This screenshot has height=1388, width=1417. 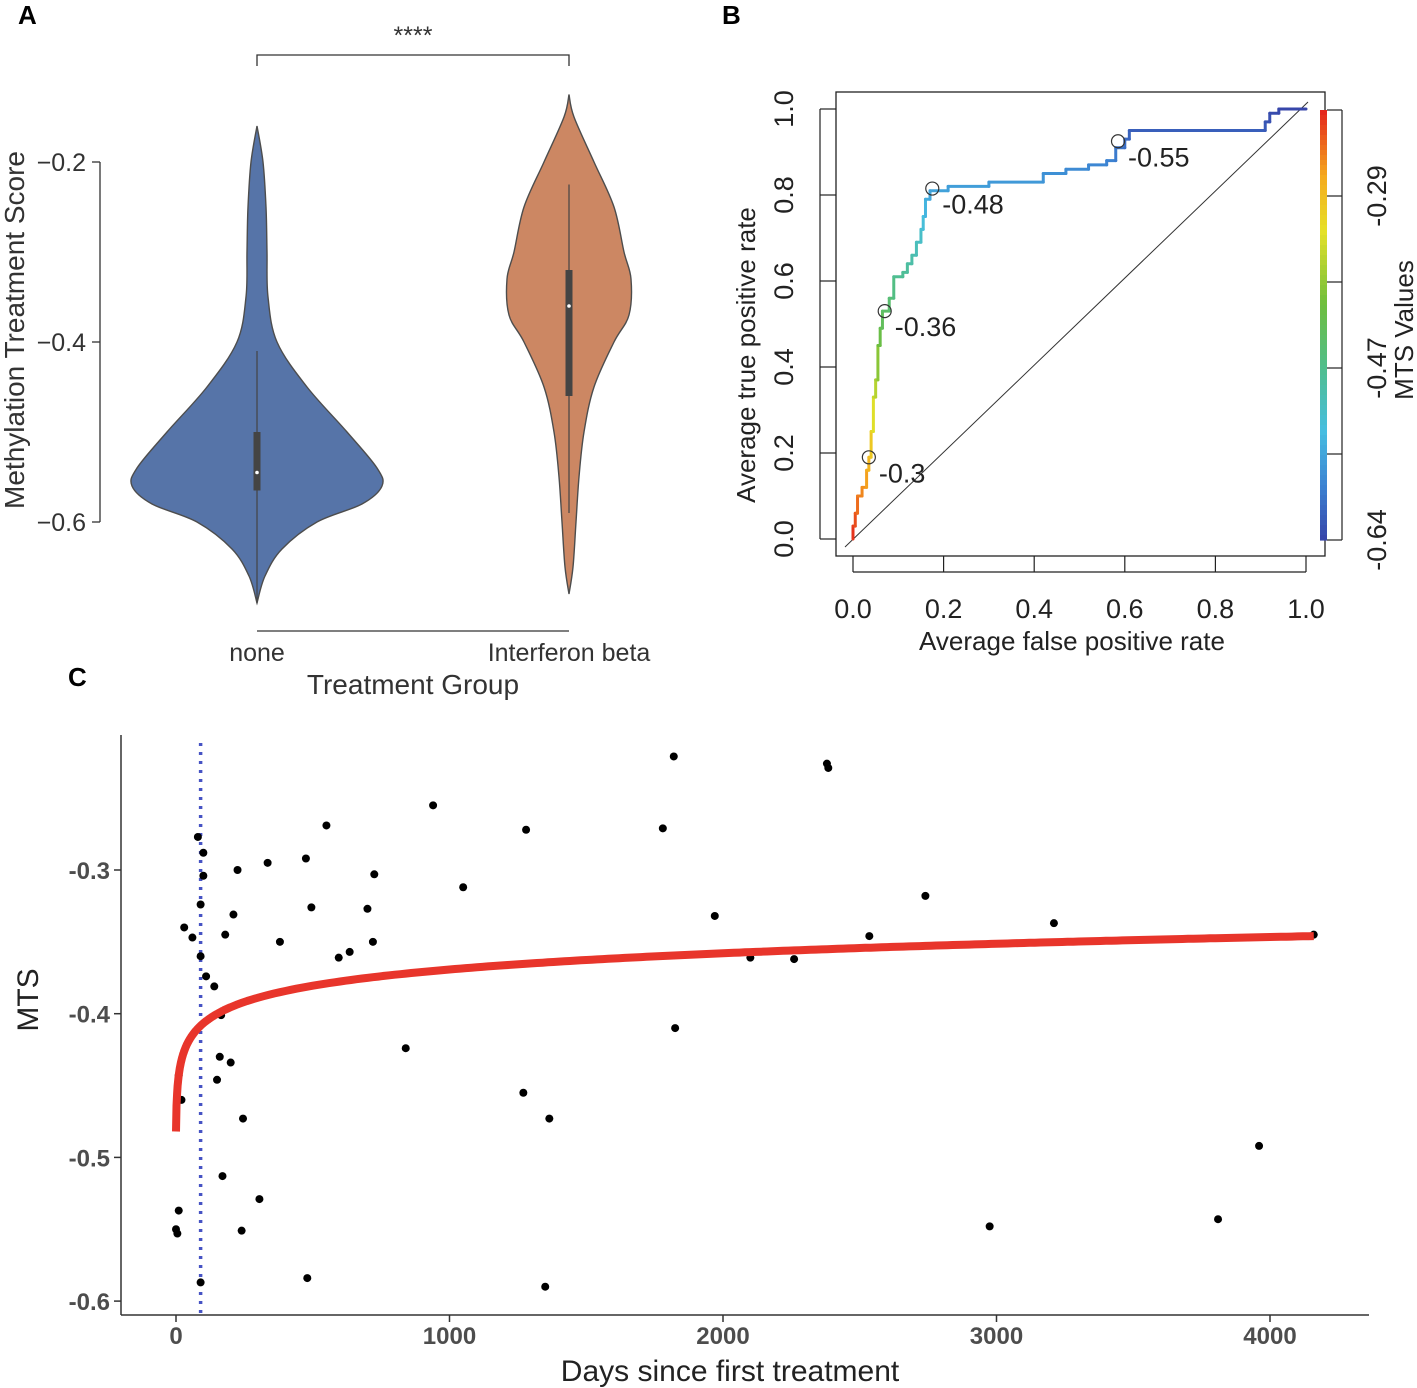 What do you see at coordinates (569, 306) in the screenshot?
I see `median-dot` at bounding box center [569, 306].